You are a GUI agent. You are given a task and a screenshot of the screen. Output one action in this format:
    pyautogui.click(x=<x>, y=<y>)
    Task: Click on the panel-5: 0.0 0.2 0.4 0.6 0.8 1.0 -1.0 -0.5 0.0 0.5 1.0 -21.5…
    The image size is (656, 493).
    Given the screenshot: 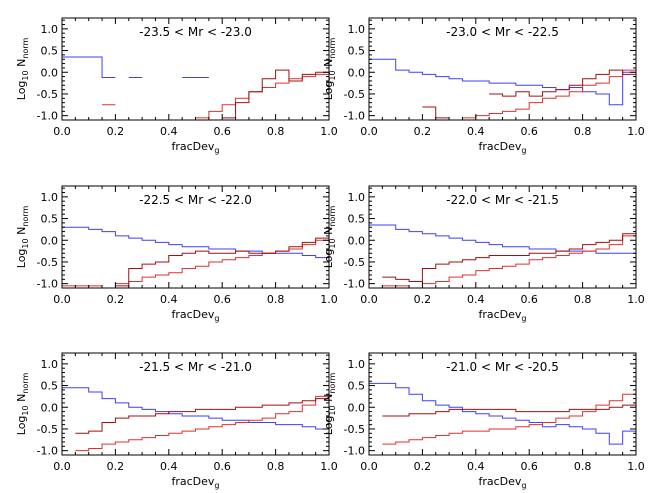 What is the action you would take?
    pyautogui.click(x=176, y=421)
    